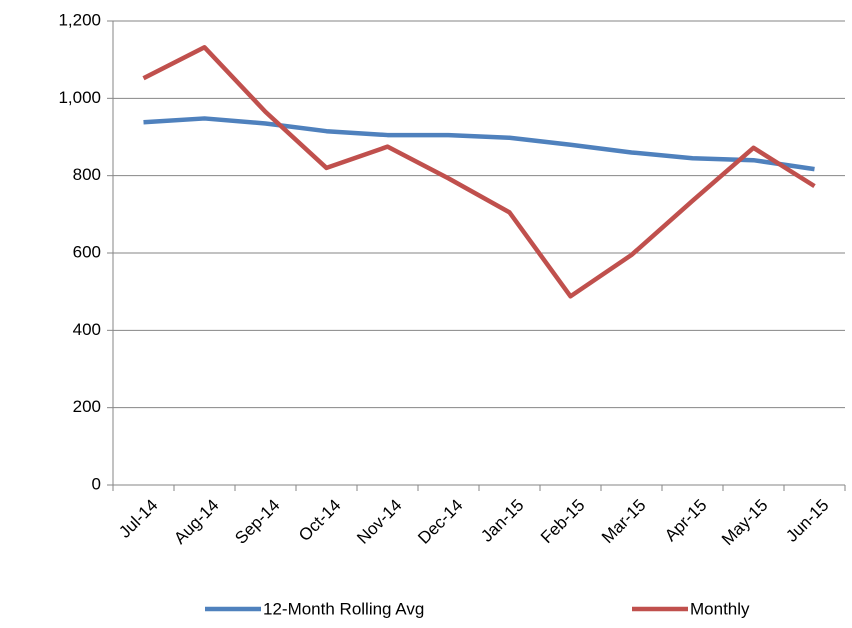  Describe the element at coordinates (343, 608) in the screenshot. I see `legend-label: 12-Month Rolling Avg` at that location.